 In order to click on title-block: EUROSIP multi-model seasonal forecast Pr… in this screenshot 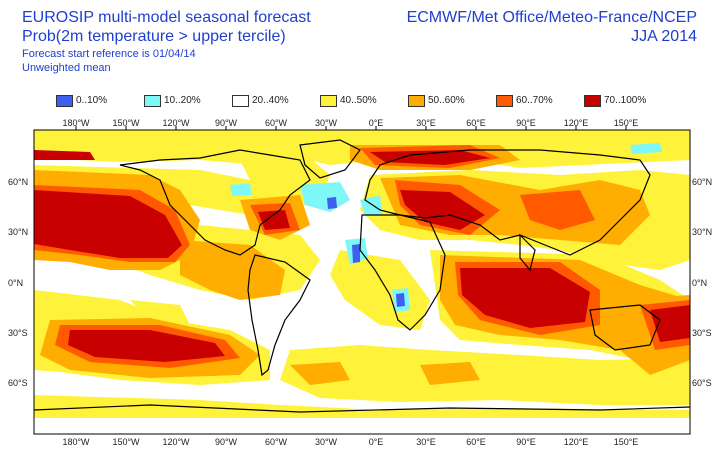, I will do `click(166, 27)`.